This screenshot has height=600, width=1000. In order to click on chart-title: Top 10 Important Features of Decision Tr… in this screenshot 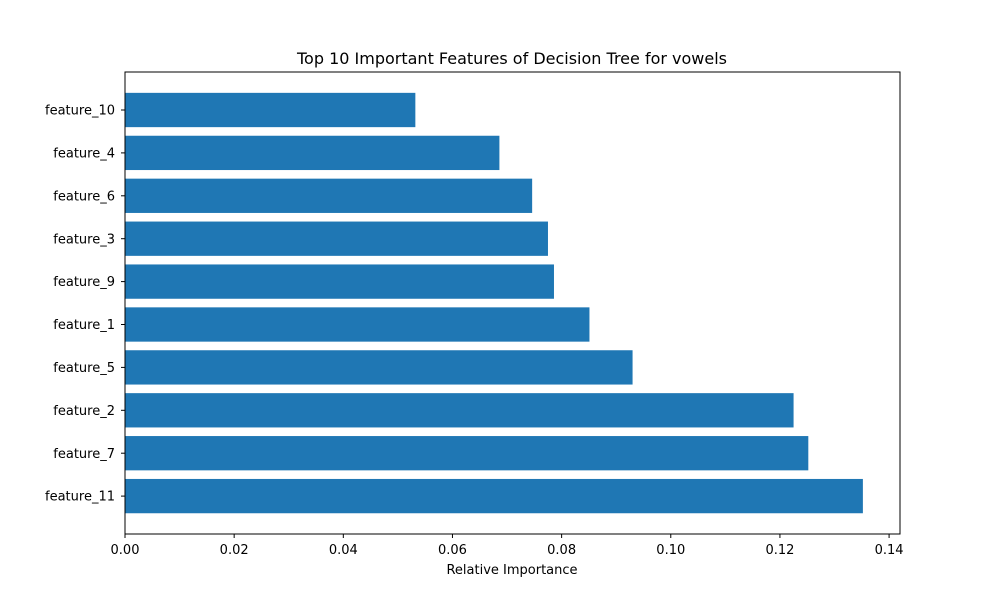, I will do `click(511, 58)`.